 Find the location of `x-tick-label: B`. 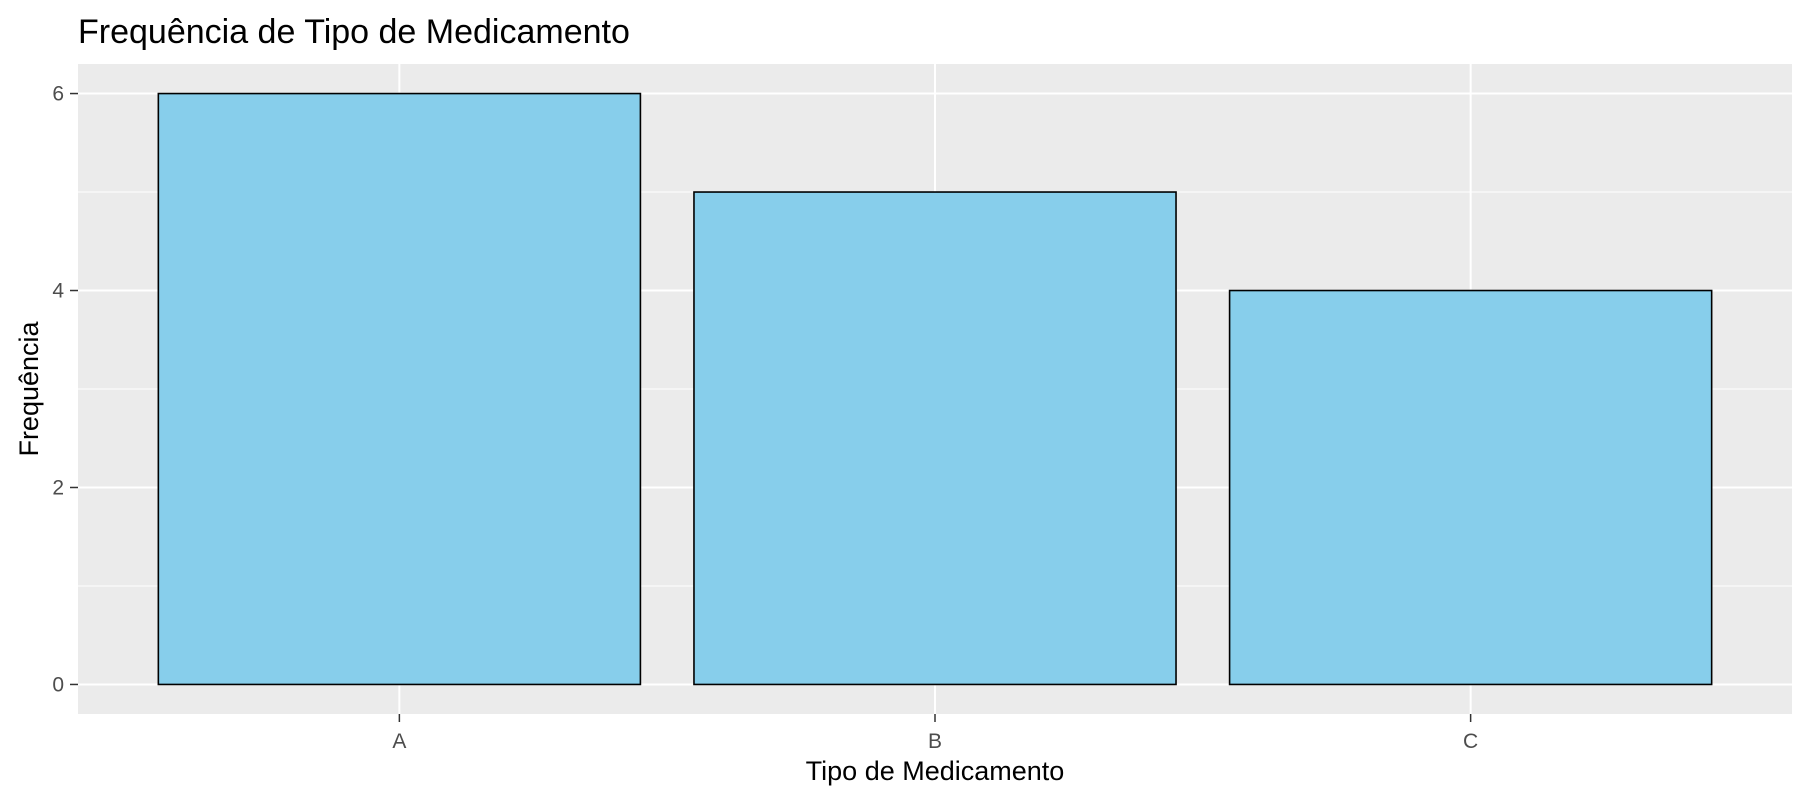

x-tick-label: B is located at coordinates (935, 741).